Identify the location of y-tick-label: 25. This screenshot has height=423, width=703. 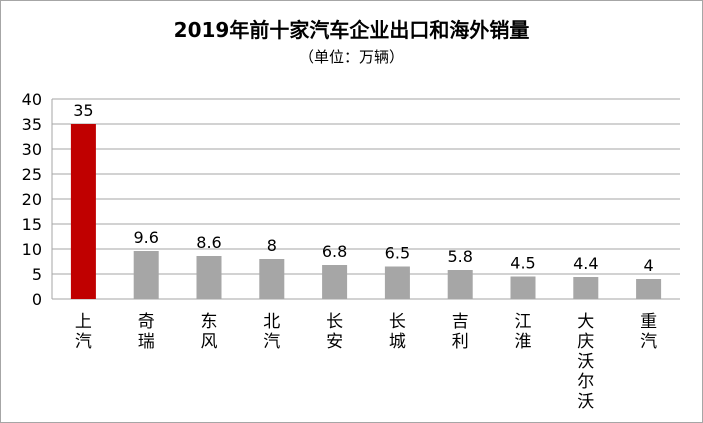
(32, 174).